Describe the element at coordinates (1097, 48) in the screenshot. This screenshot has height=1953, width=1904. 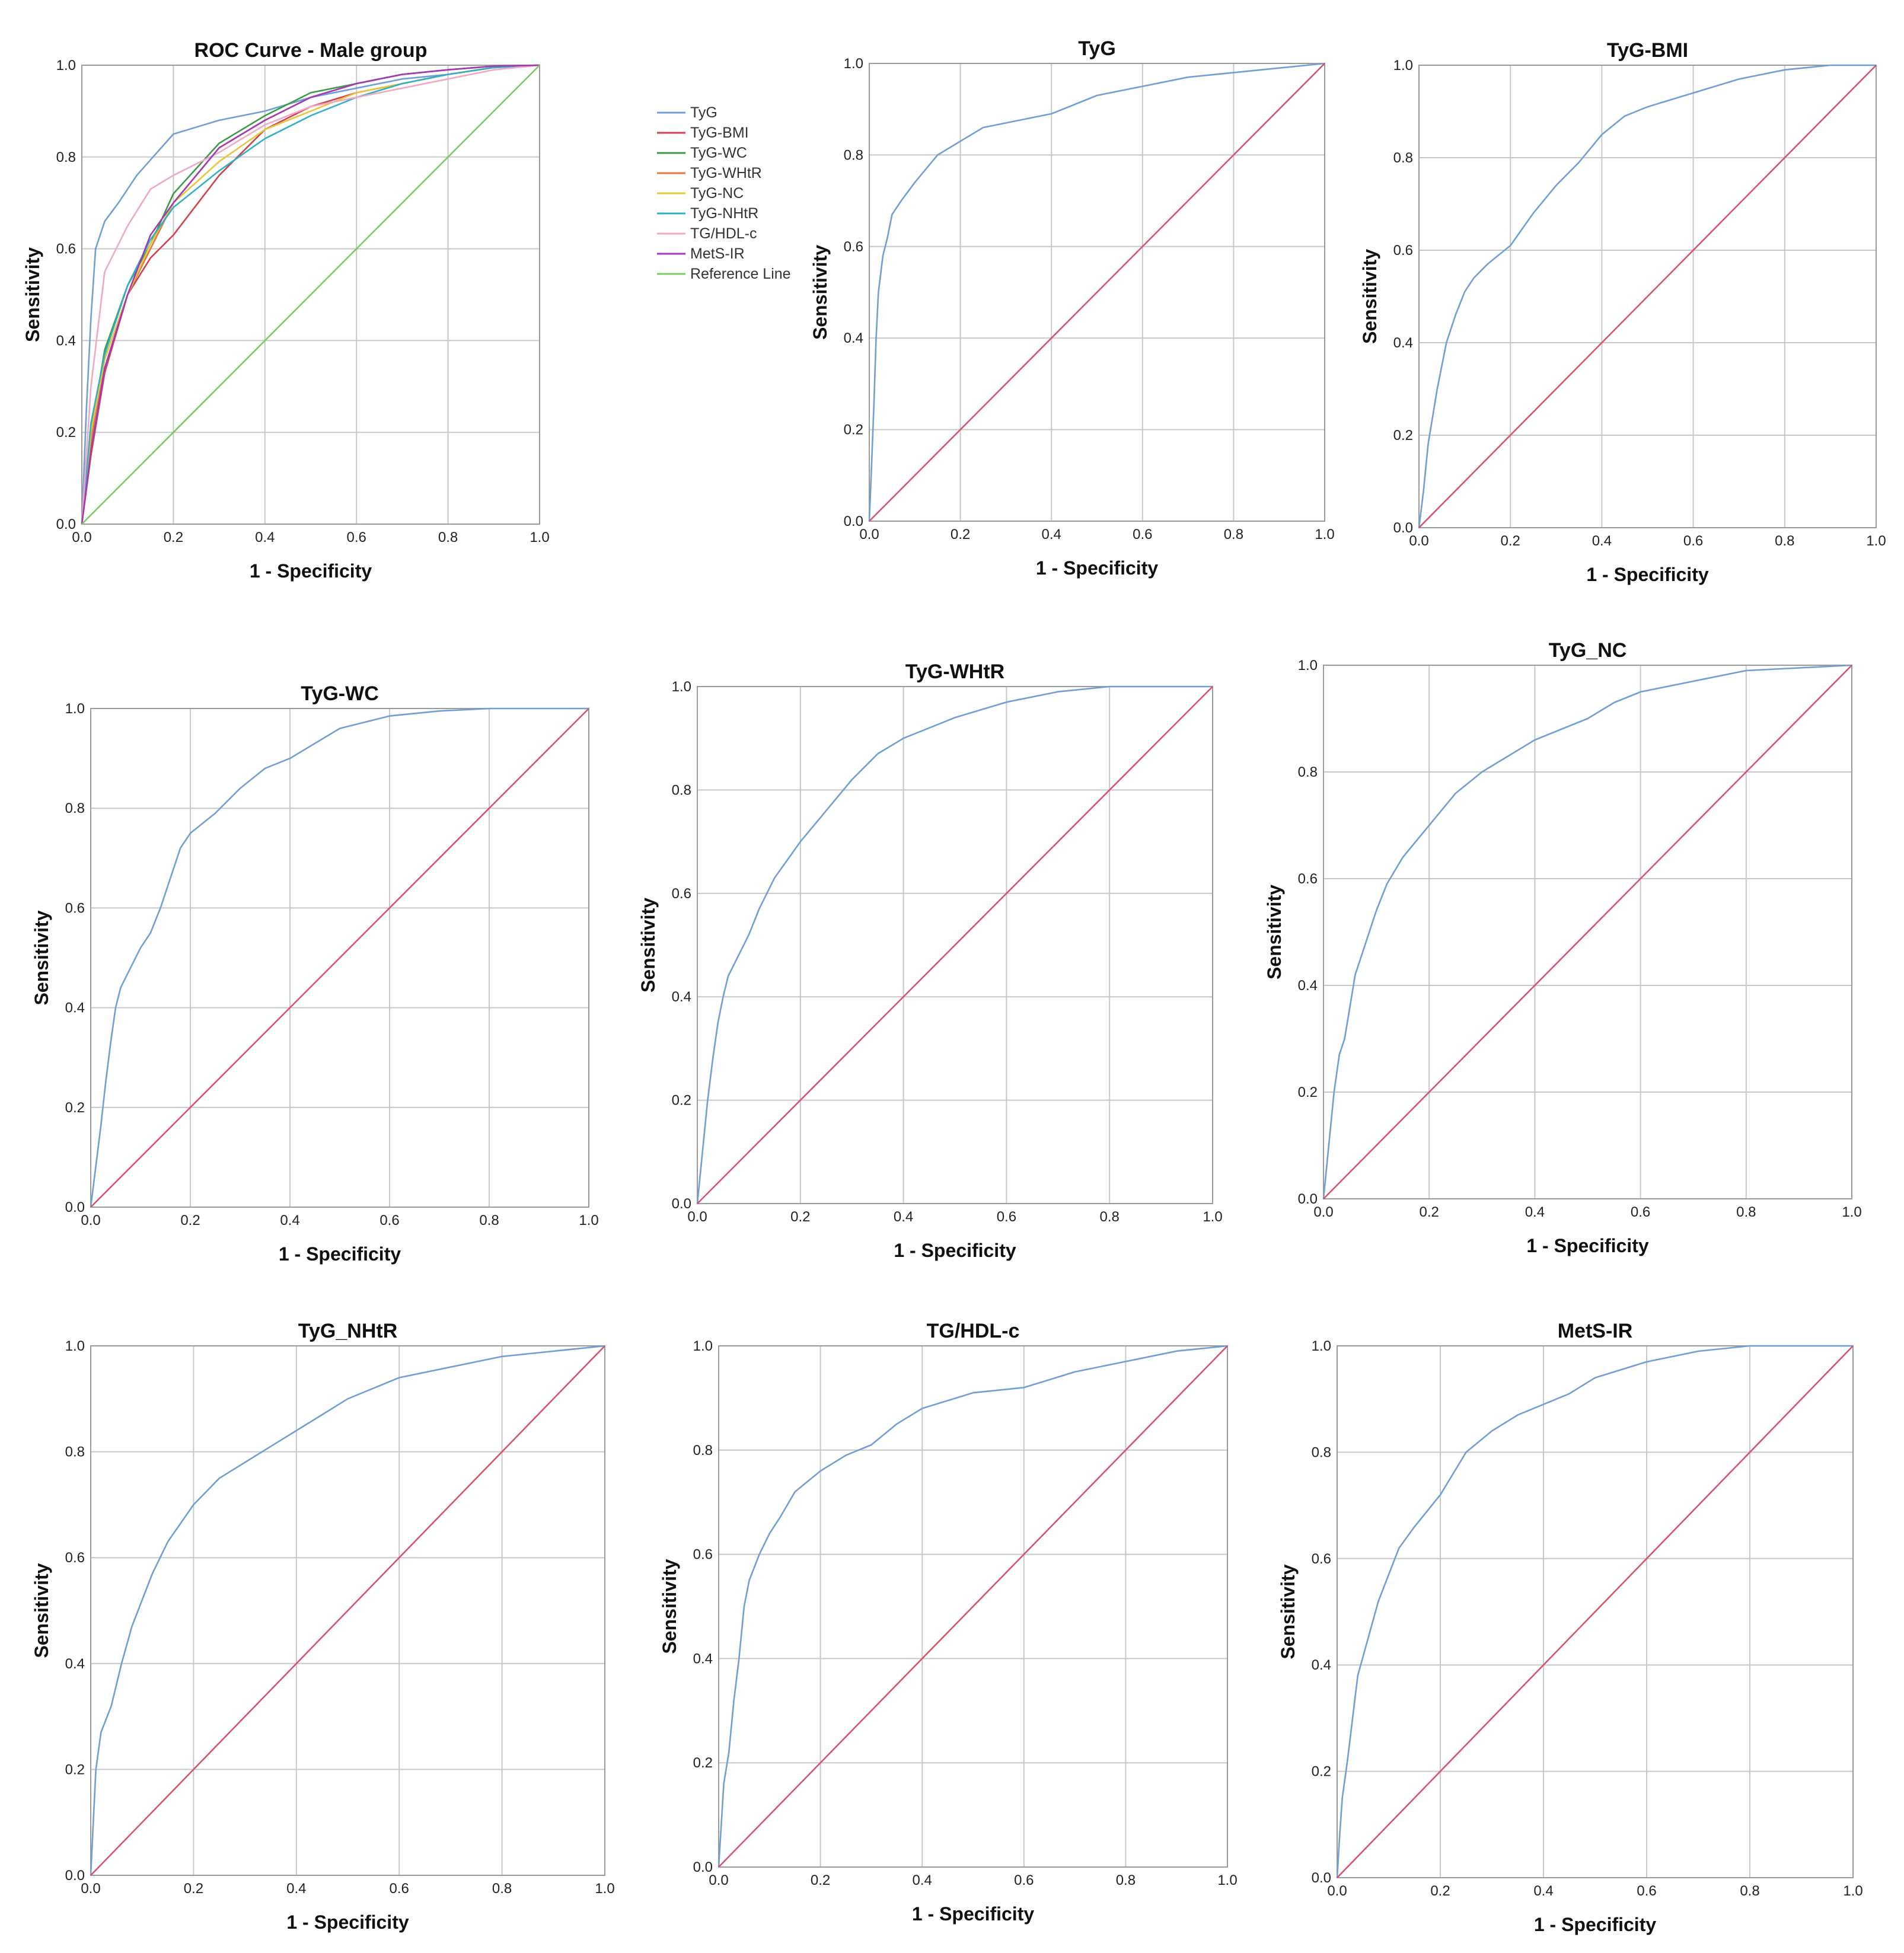
I see `chart-title: TyG` at that location.